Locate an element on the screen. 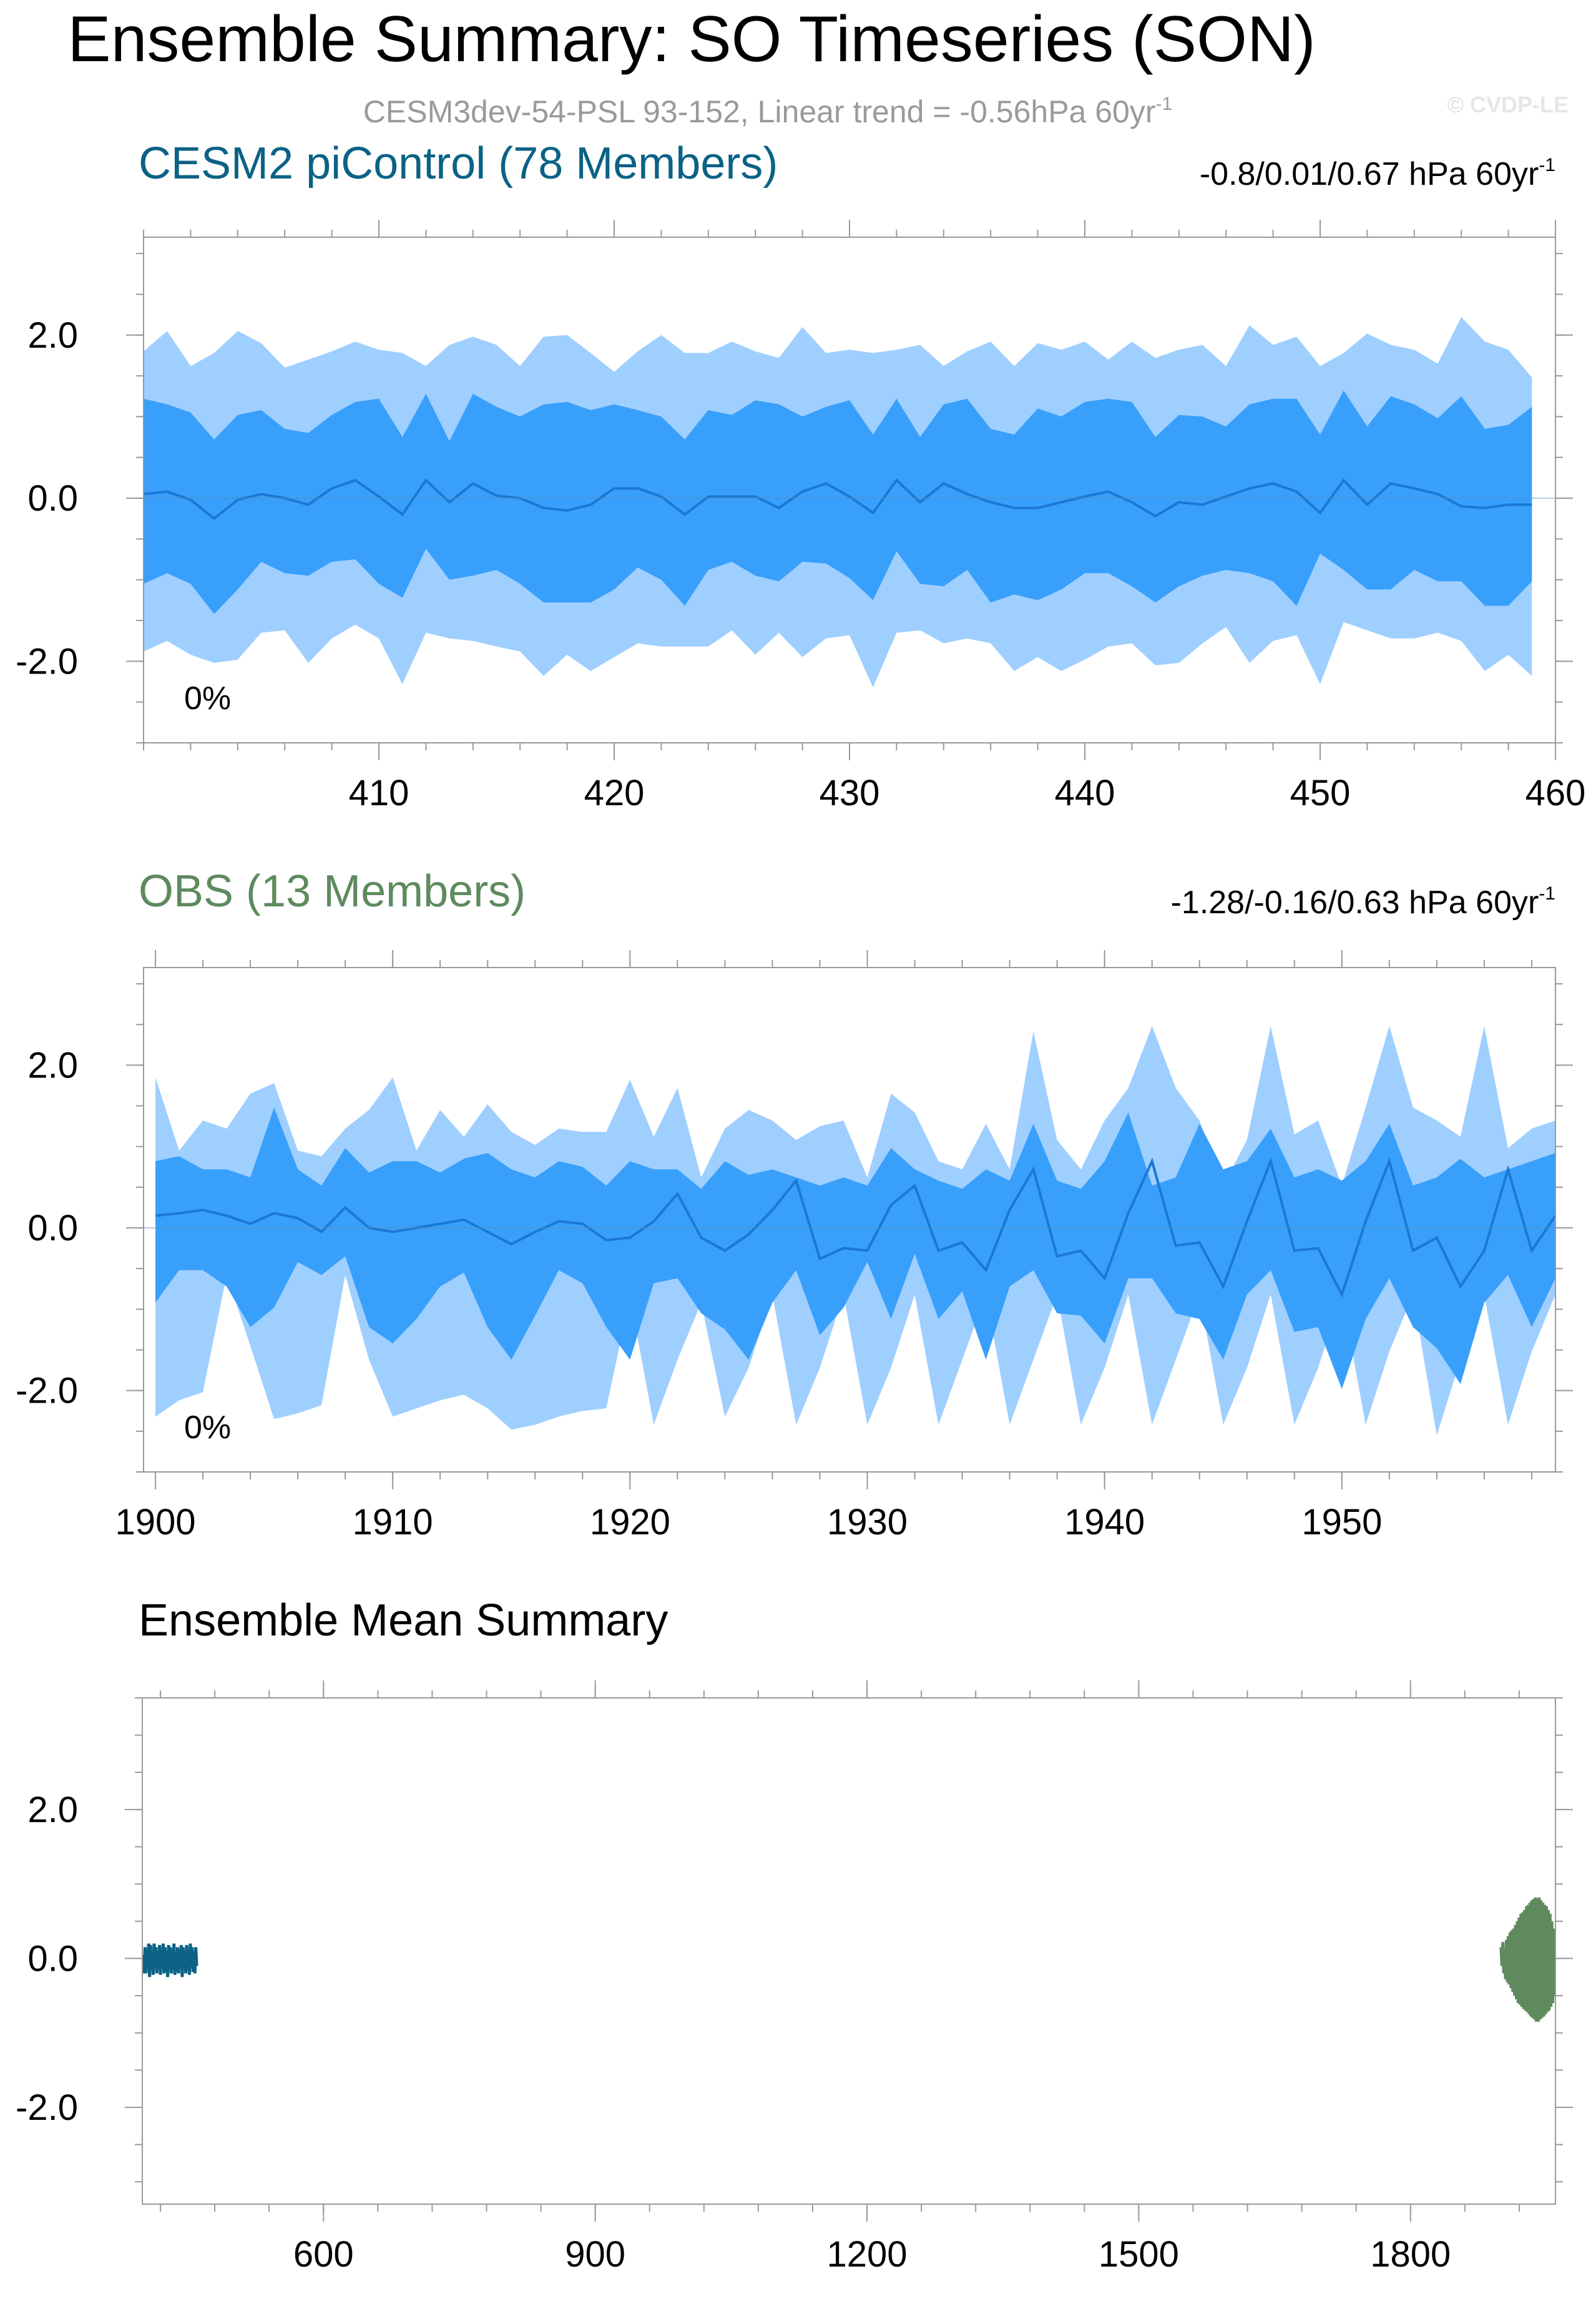  trend-sup-obs: -1 is located at coordinates (1547, 893).